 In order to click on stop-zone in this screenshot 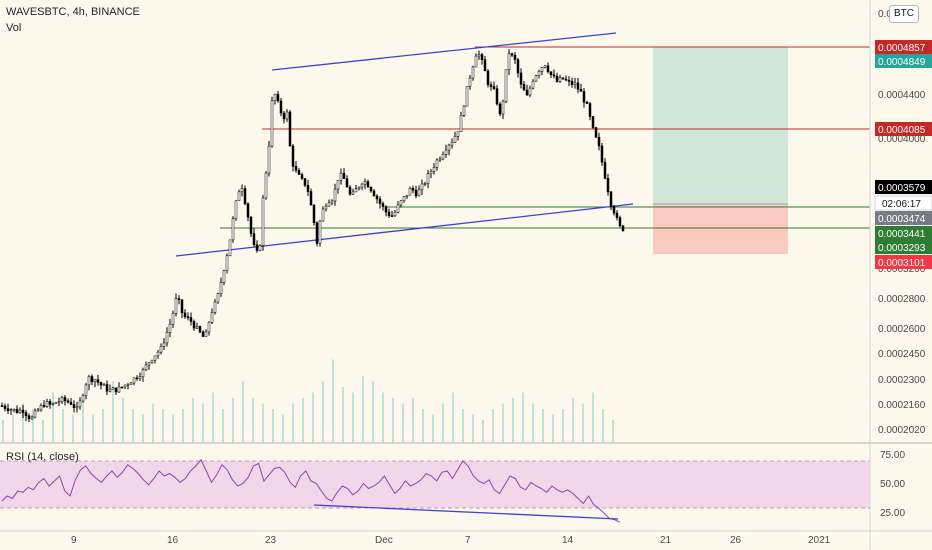, I will do `click(720, 229)`.